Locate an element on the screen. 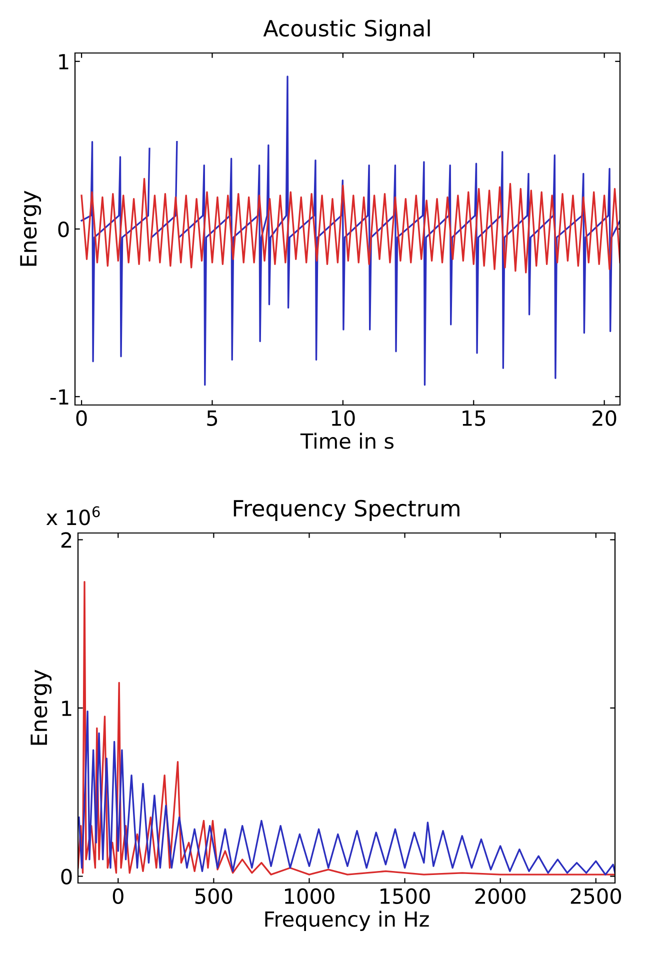 This screenshot has width=649, height=965. chart-title: Acoustic Signal is located at coordinates (346, 30).